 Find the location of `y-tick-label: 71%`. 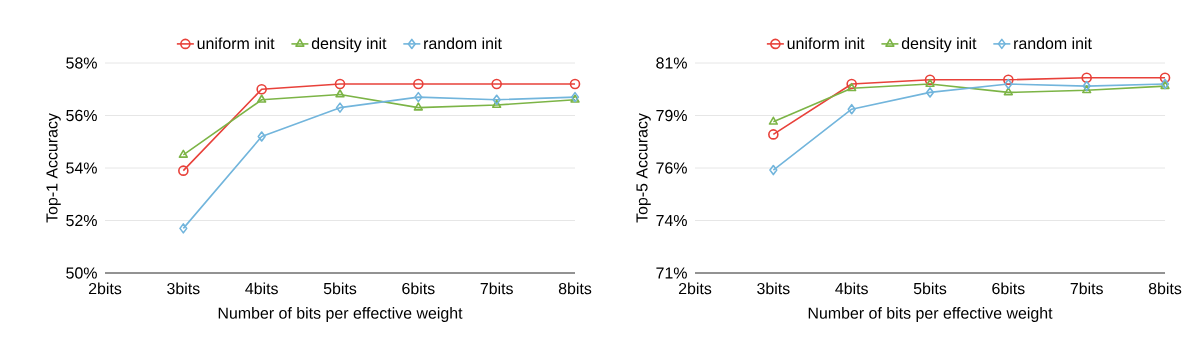

y-tick-label: 71% is located at coordinates (671, 273).